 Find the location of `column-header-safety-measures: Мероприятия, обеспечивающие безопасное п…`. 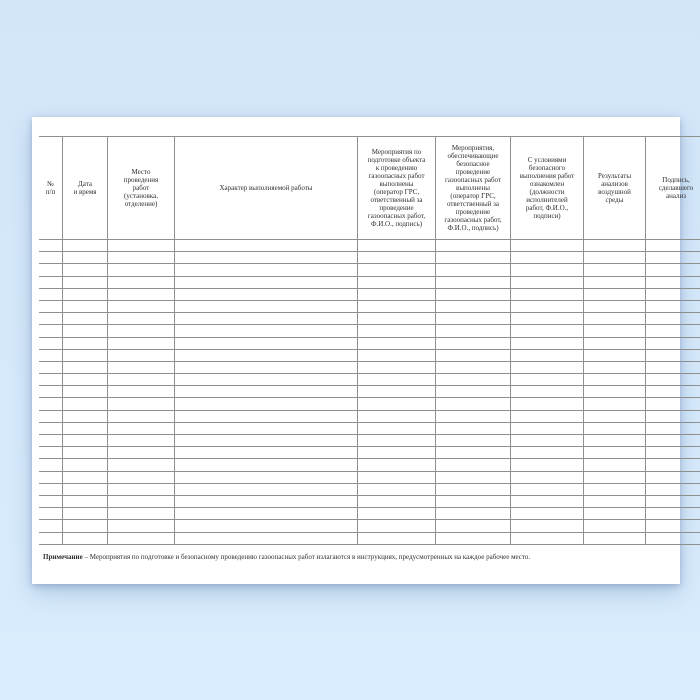

column-header-safety-measures: Мероприятия, обеспечивающие безопасное п… is located at coordinates (473, 188).